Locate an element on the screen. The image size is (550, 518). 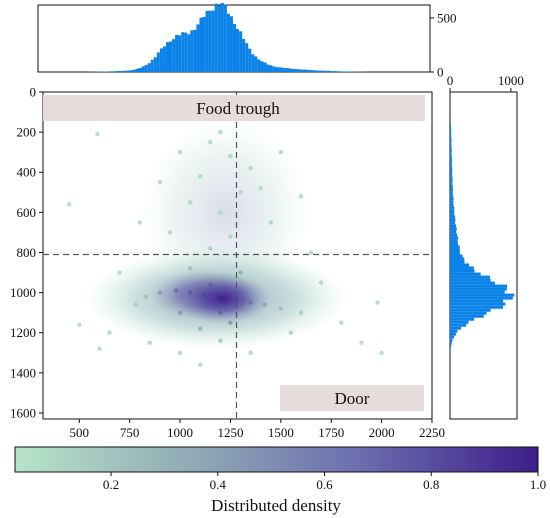
y-tick-label: 600 is located at coordinates (27, 212).